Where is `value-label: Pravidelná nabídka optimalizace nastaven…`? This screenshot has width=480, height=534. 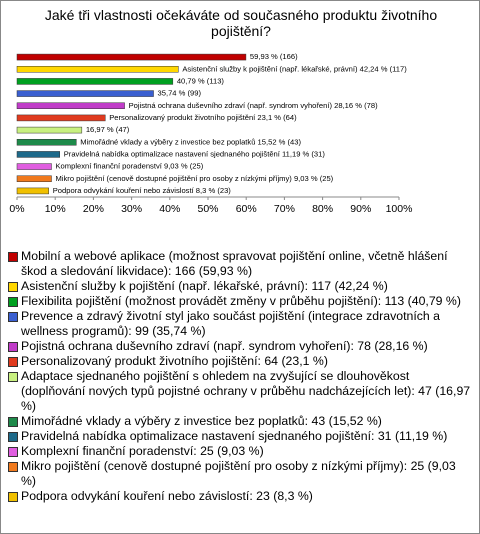
value-label: Pravidelná nabídka optimalizace nastaven… is located at coordinates (195, 153).